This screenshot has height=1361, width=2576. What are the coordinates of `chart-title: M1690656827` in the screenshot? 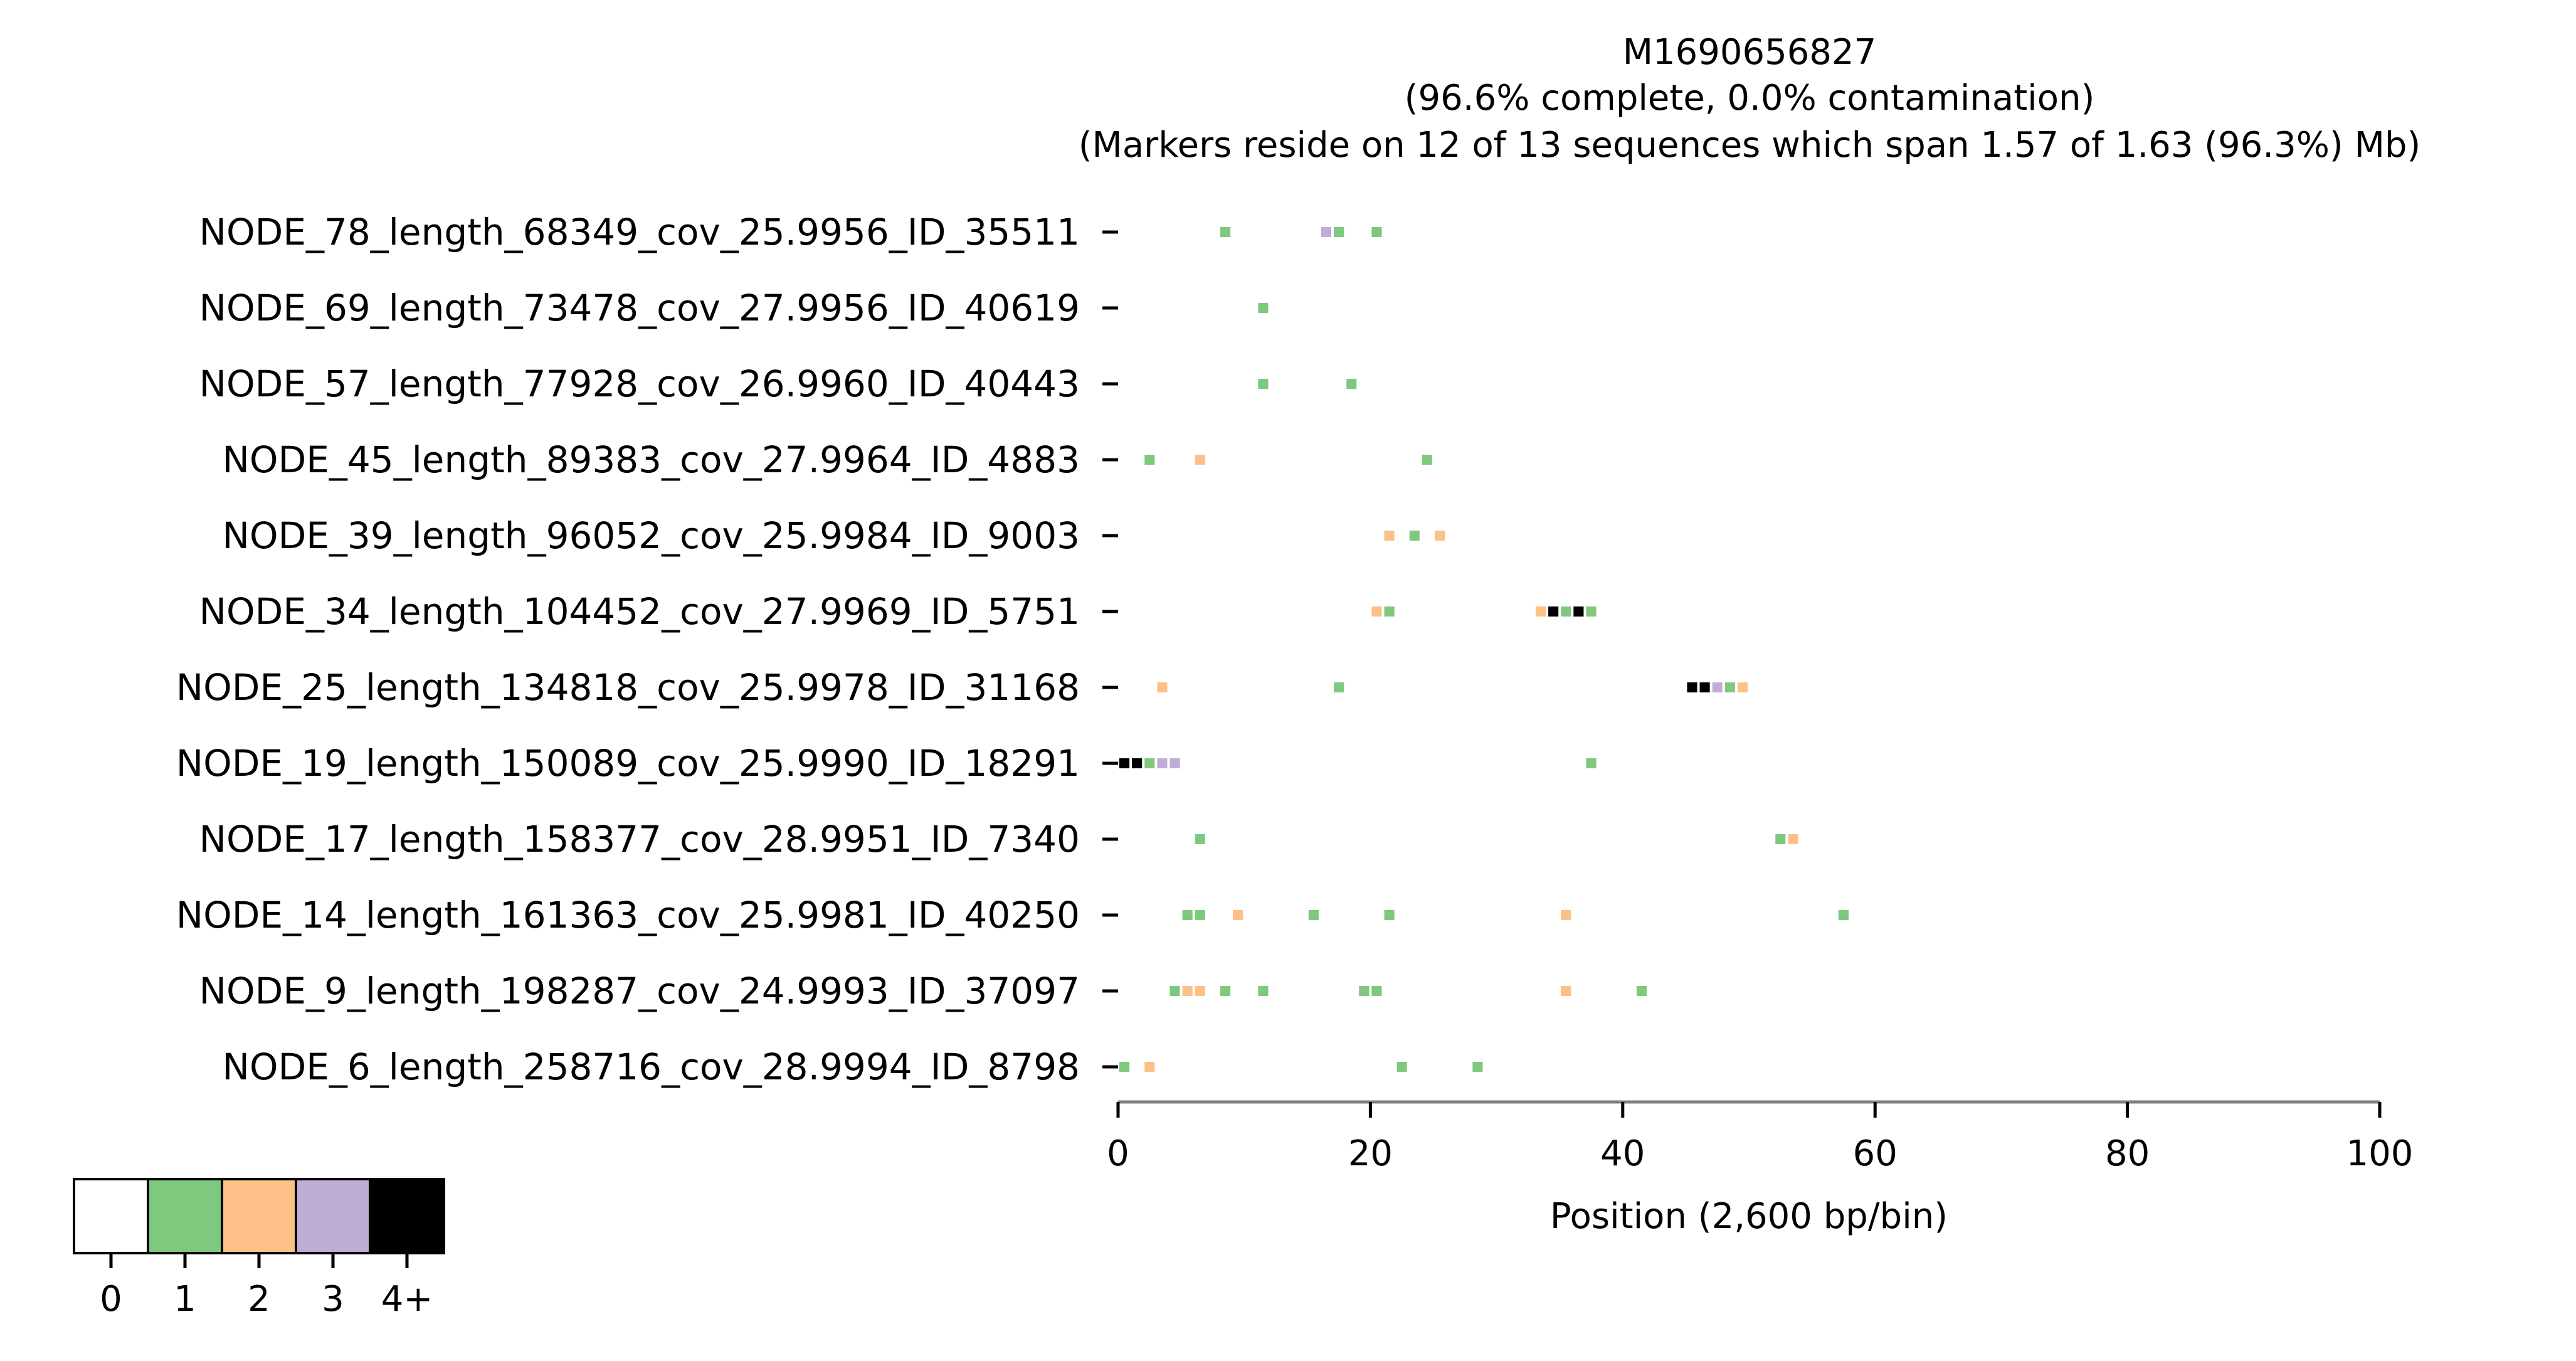 It's located at (1750, 52).